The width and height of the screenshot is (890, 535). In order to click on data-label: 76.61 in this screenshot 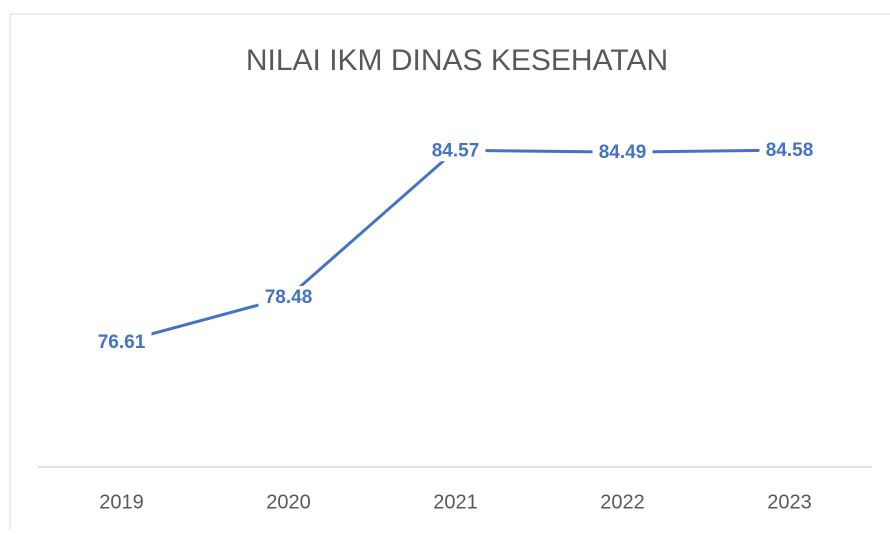, I will do `click(122, 342)`.